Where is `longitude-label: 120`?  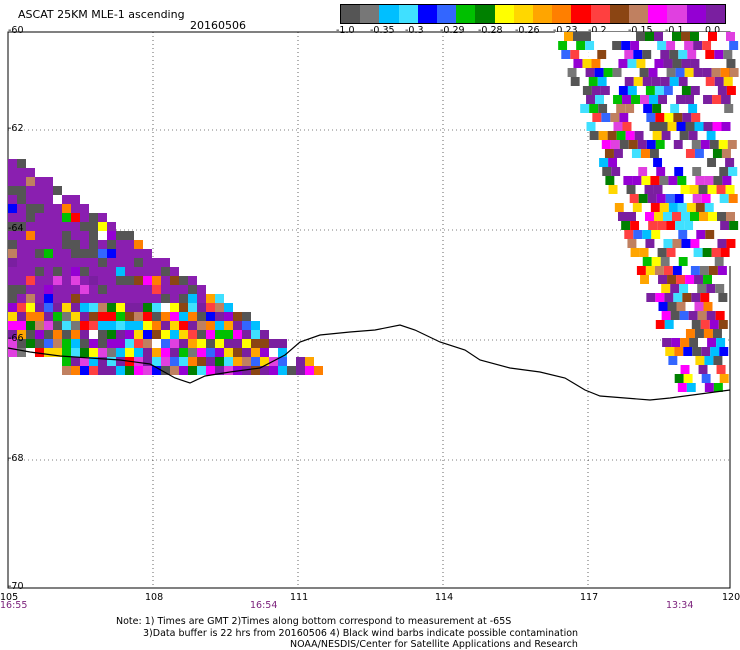 longitude-label: 120 is located at coordinates (731, 597).